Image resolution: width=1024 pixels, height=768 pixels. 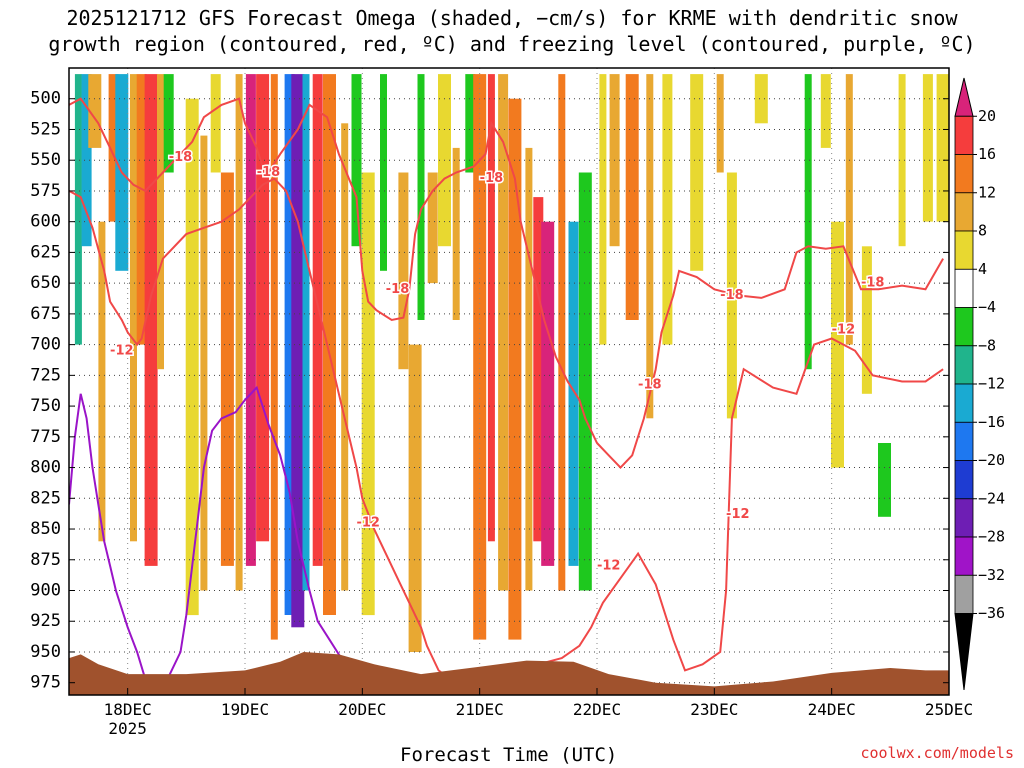 I want to click on colorbar: 20 16 12 8 4 −4 −8 −12 −16 −20 −24 −28 −32 −36, so click(x=979, y=384).